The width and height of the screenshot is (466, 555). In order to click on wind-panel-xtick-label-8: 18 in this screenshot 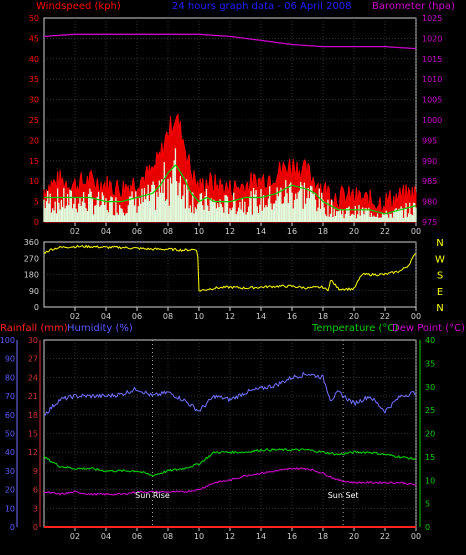, I will do `click(323, 231)`.